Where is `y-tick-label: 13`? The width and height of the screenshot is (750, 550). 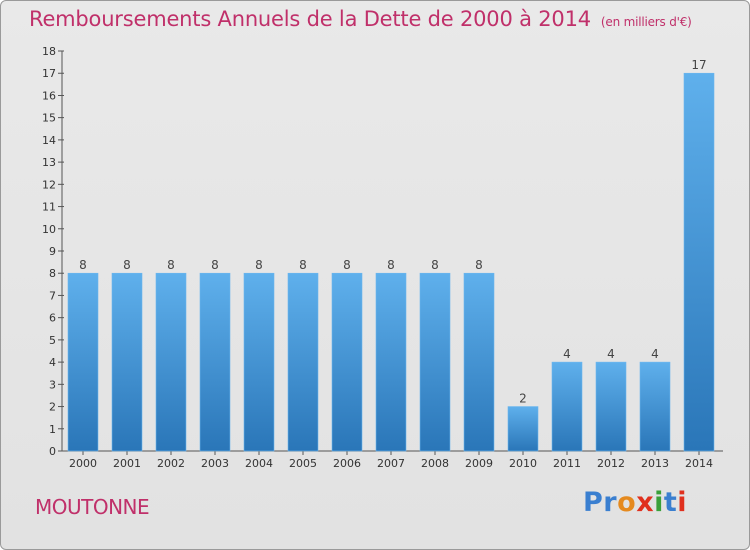 y-tick-label: 13 is located at coordinates (49, 162).